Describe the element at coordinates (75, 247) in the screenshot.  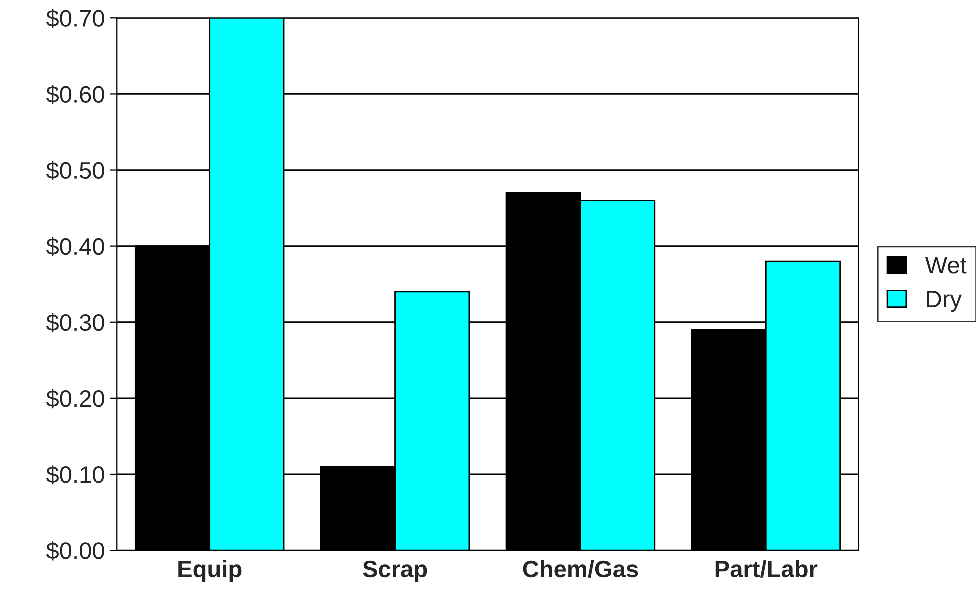
I see `y-tick-label: $0.40` at that location.